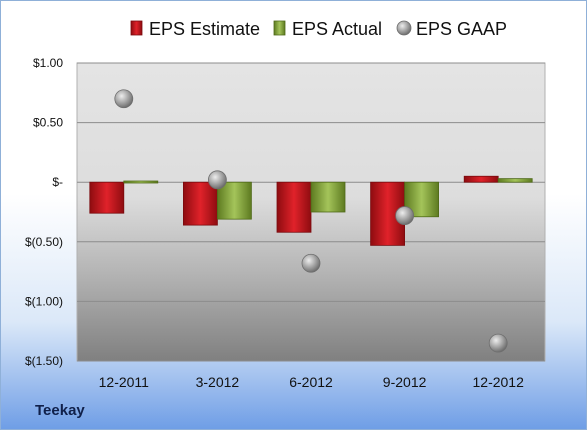 This screenshot has width=587, height=430. What do you see at coordinates (461, 29) in the screenshot?
I see `legend-label: EPS GAAP` at bounding box center [461, 29].